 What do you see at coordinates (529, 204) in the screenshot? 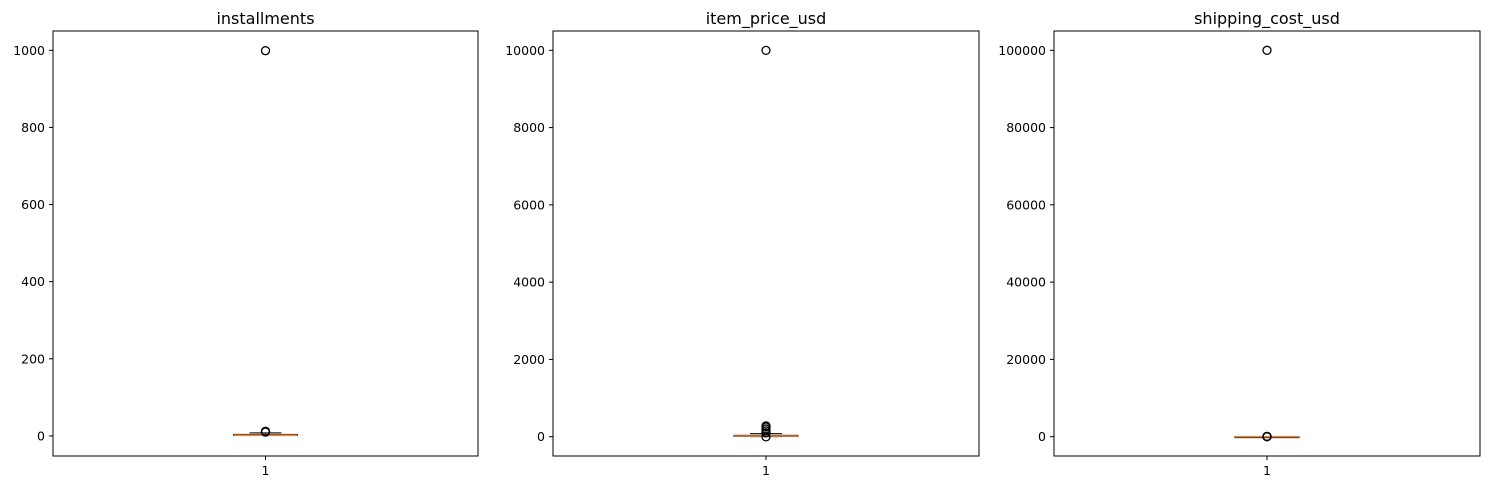
I see `y-tick-label: 6000` at bounding box center [529, 204].